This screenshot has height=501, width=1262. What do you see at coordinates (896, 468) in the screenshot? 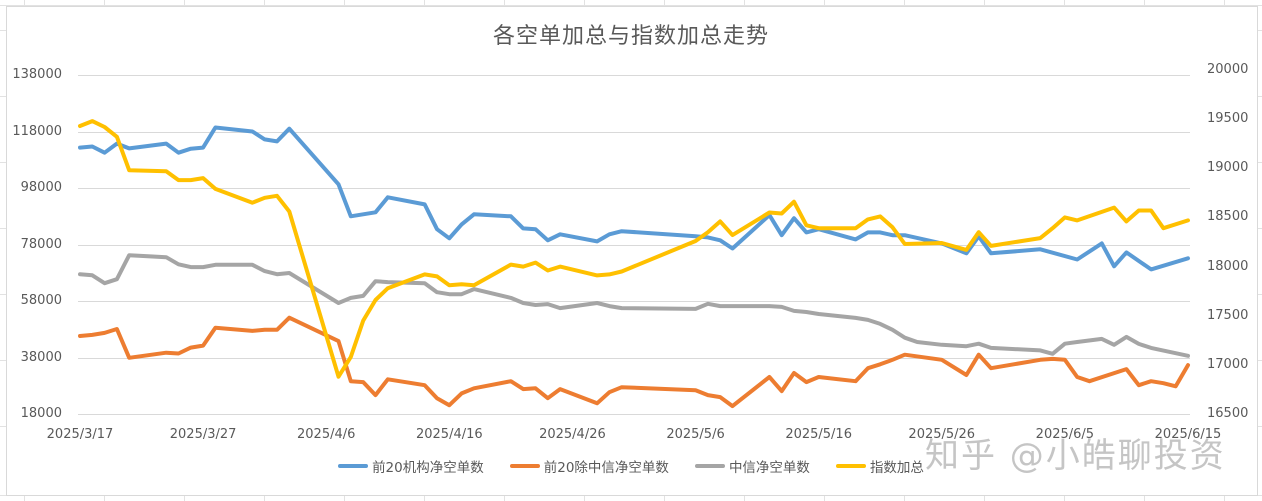
I see `legend-label: 指数加总` at bounding box center [896, 468].